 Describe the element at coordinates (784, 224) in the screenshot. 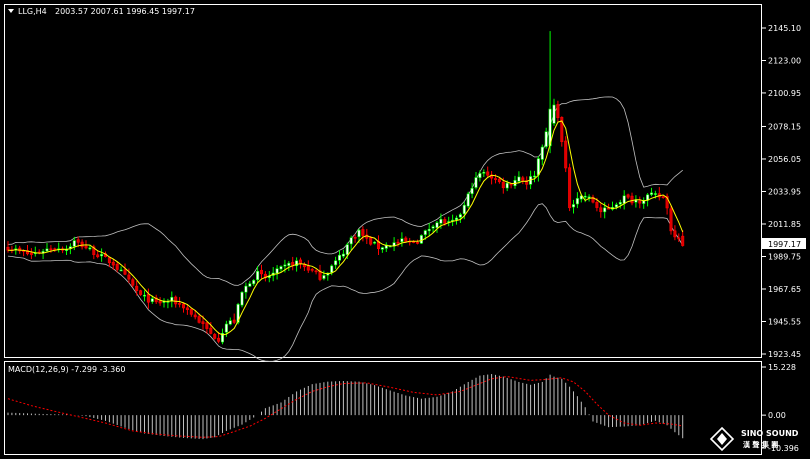

I see `price-tick-label: 2011.85` at that location.